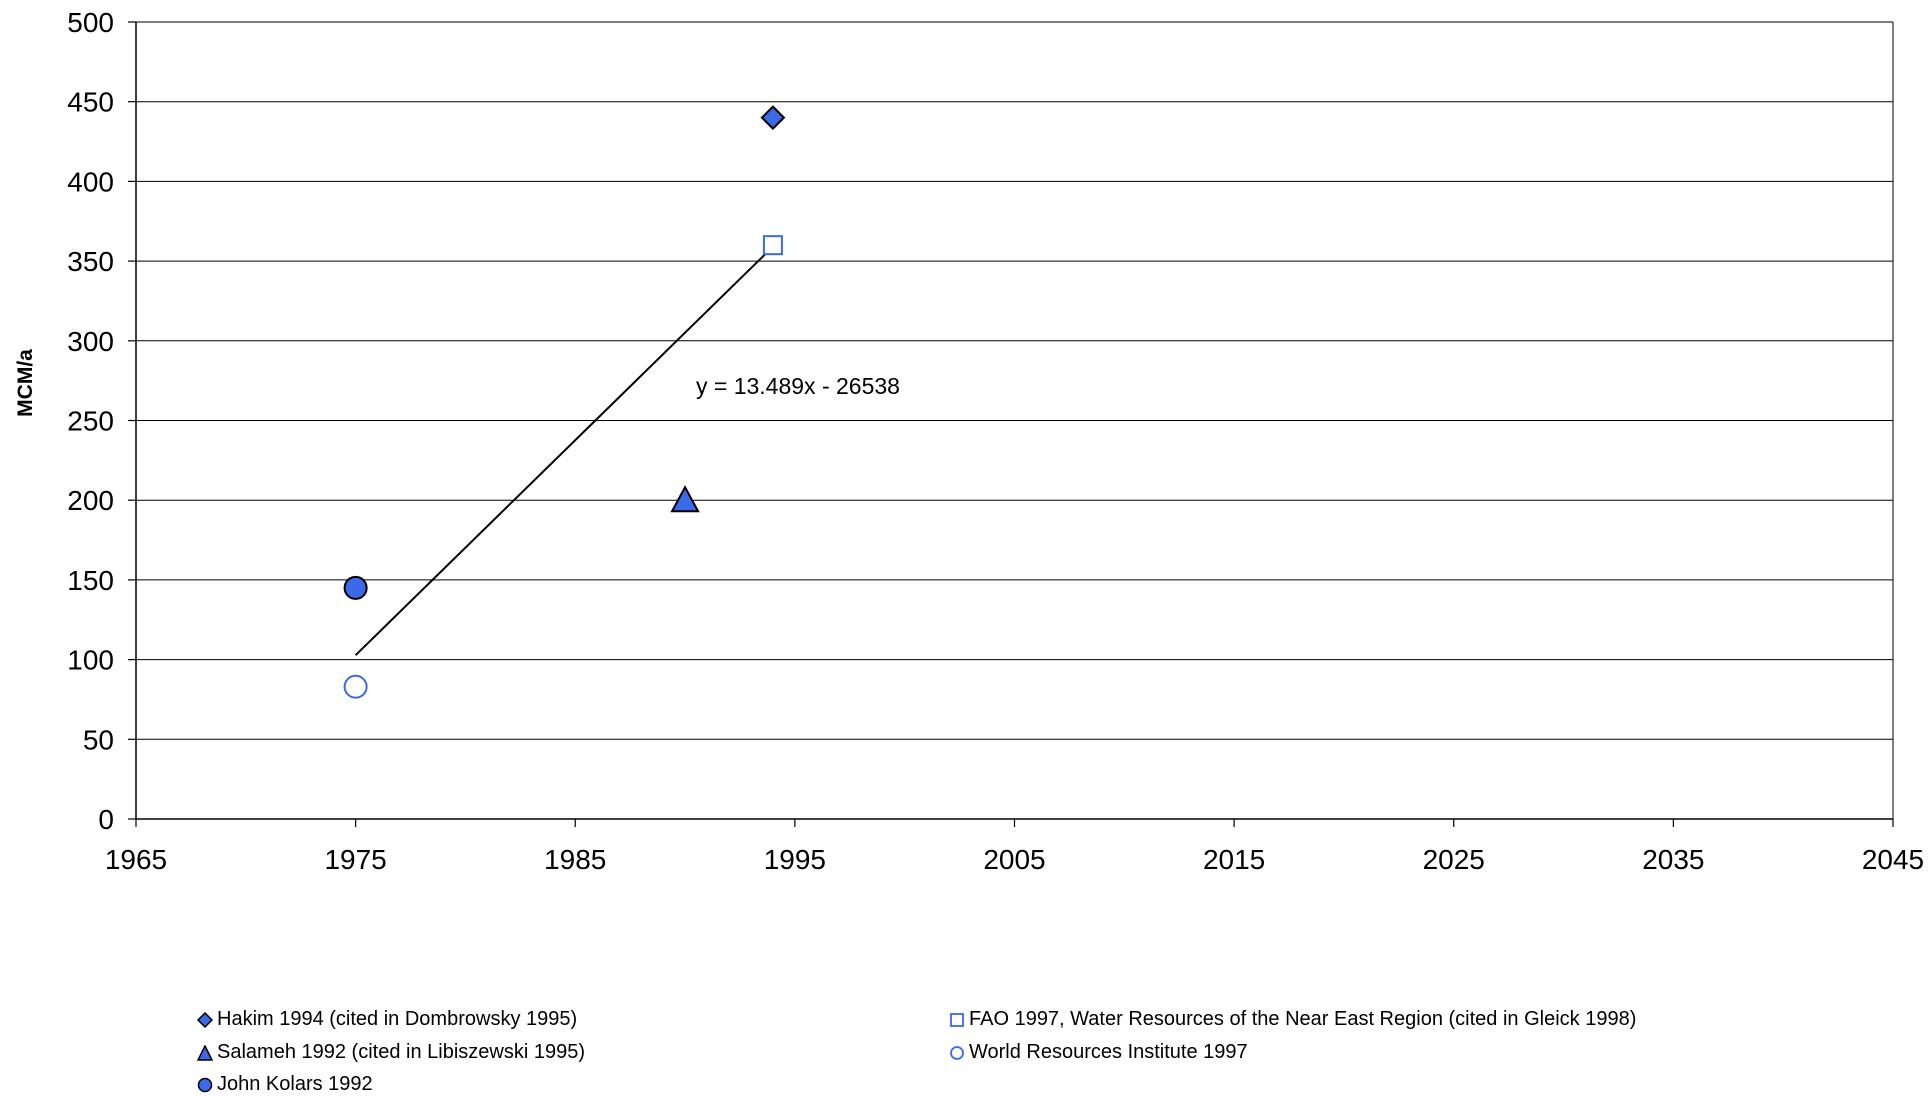 Image resolution: width=1928 pixels, height=1096 pixels. Describe the element at coordinates (106, 819) in the screenshot. I see `y-tick-label: 0` at that location.